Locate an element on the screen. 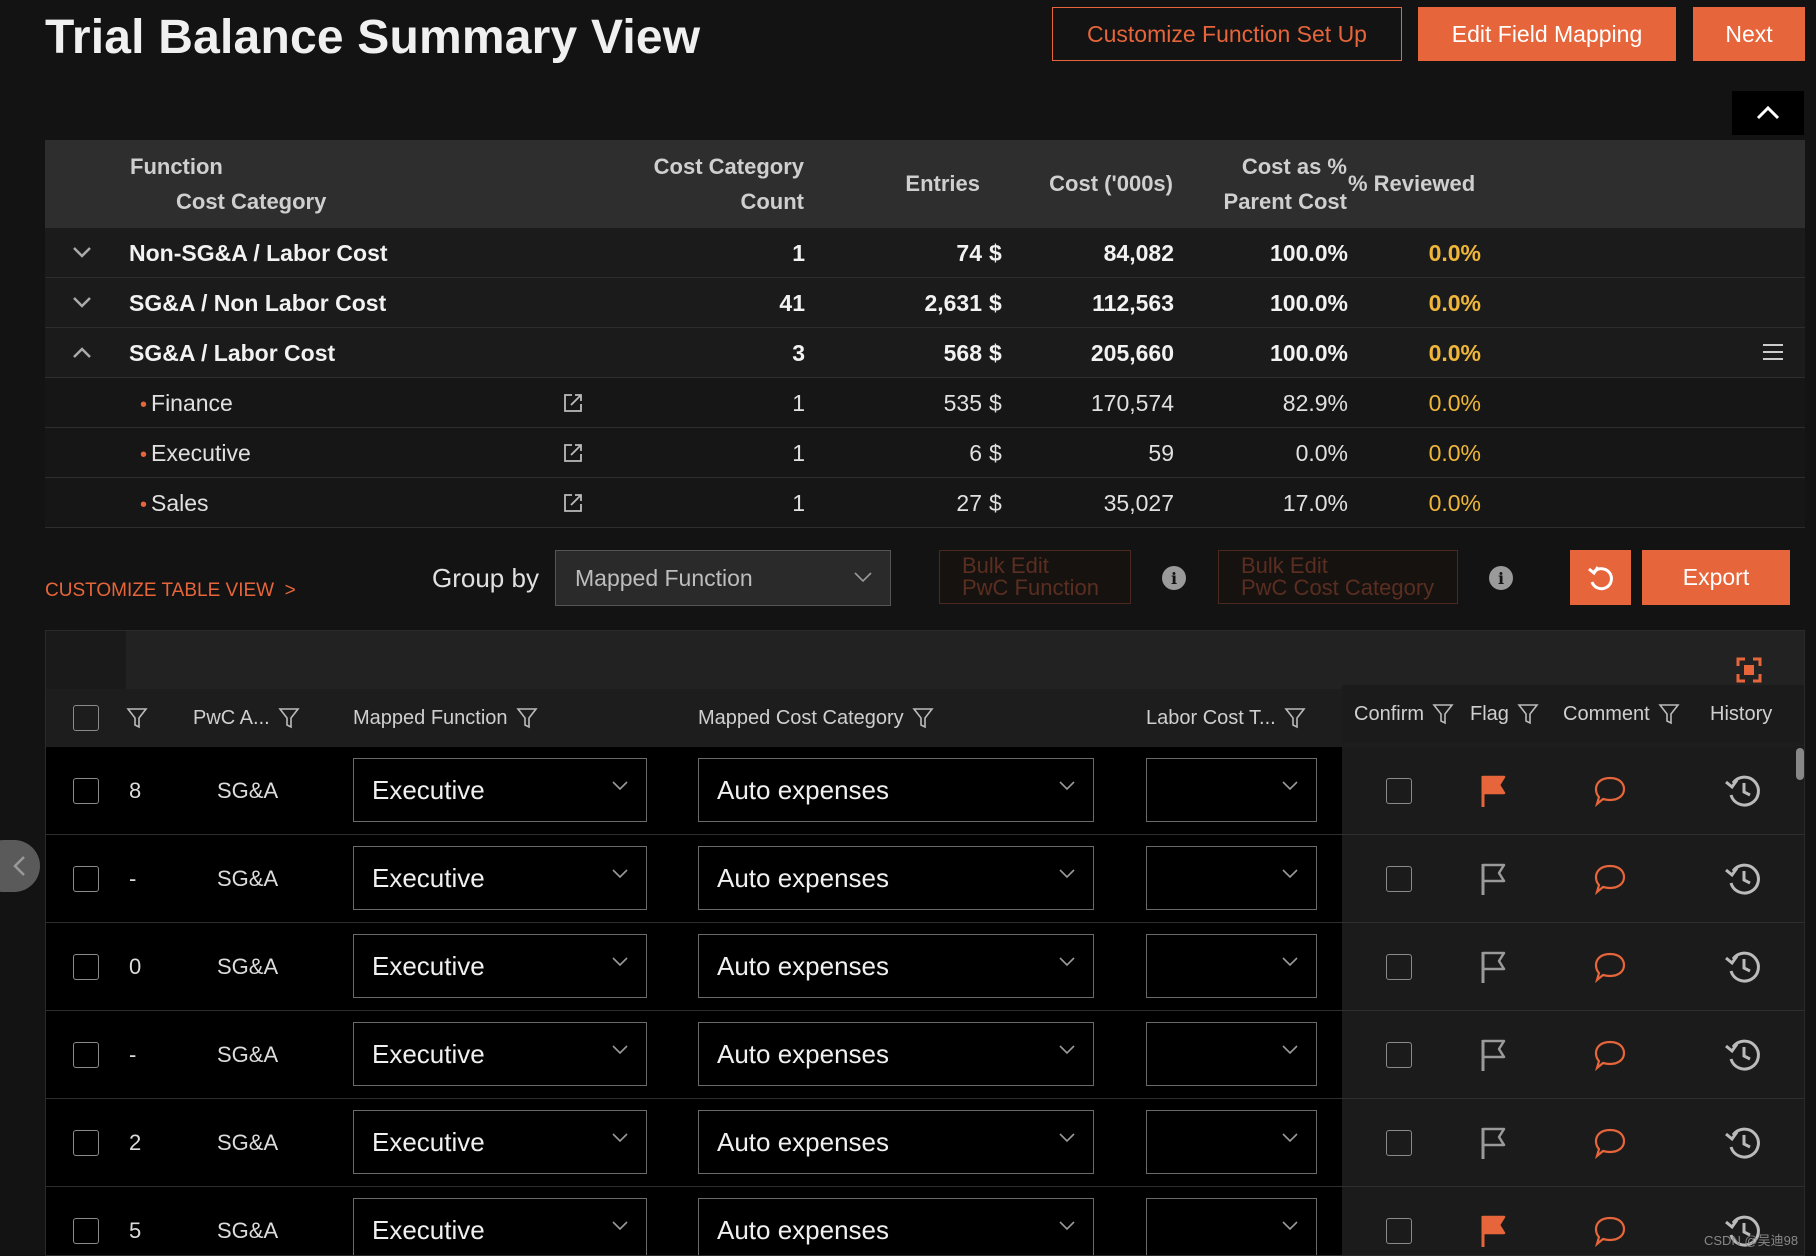 The image size is (1816, 1256). menu-icon is located at coordinates (1773, 352).